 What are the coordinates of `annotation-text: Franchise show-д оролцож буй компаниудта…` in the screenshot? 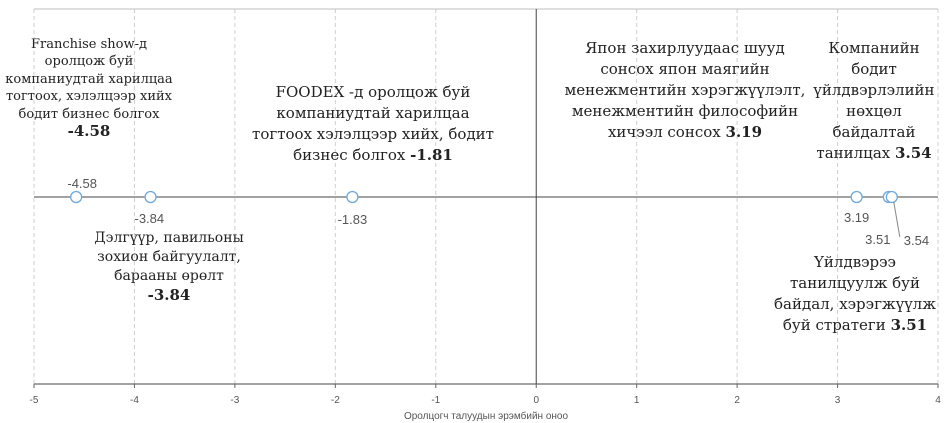 It's located at (89, 79).